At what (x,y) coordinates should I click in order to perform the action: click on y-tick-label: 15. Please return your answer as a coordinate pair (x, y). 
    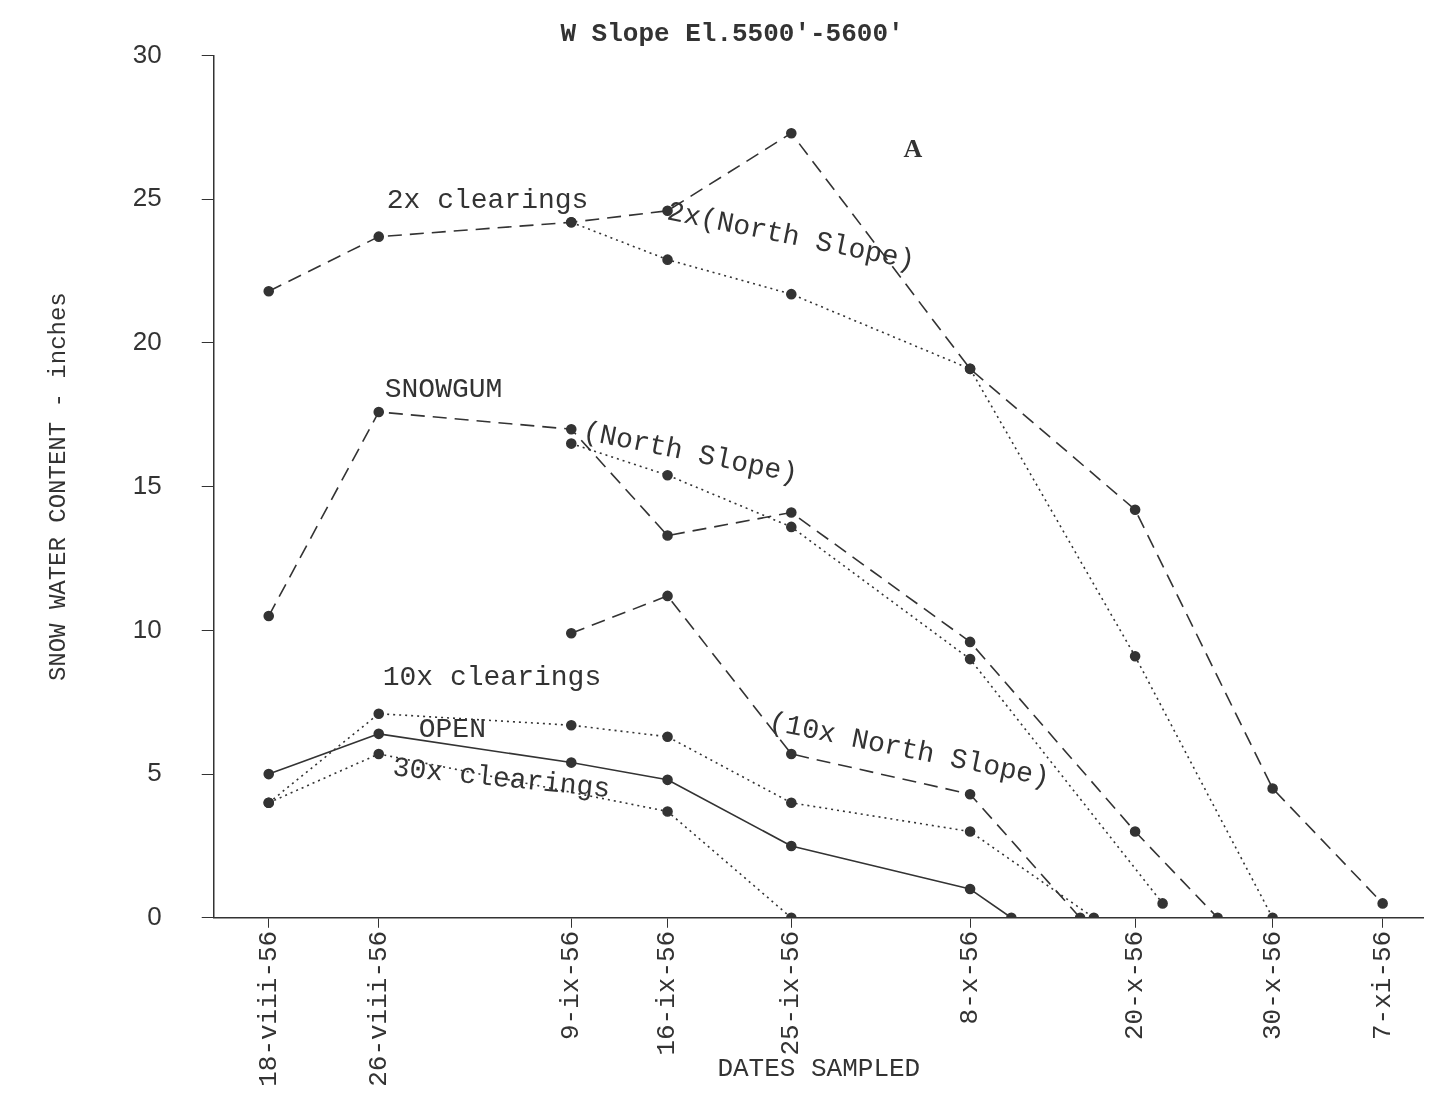
    Looking at the image, I should click on (147, 484).